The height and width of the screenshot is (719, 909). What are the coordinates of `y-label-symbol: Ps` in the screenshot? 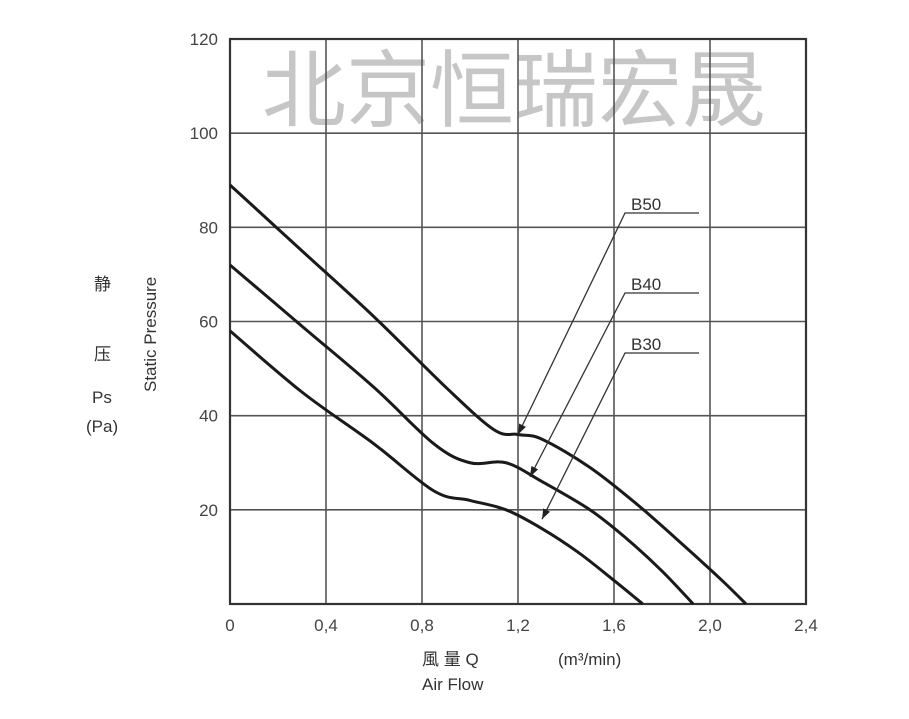 It's located at (102, 397).